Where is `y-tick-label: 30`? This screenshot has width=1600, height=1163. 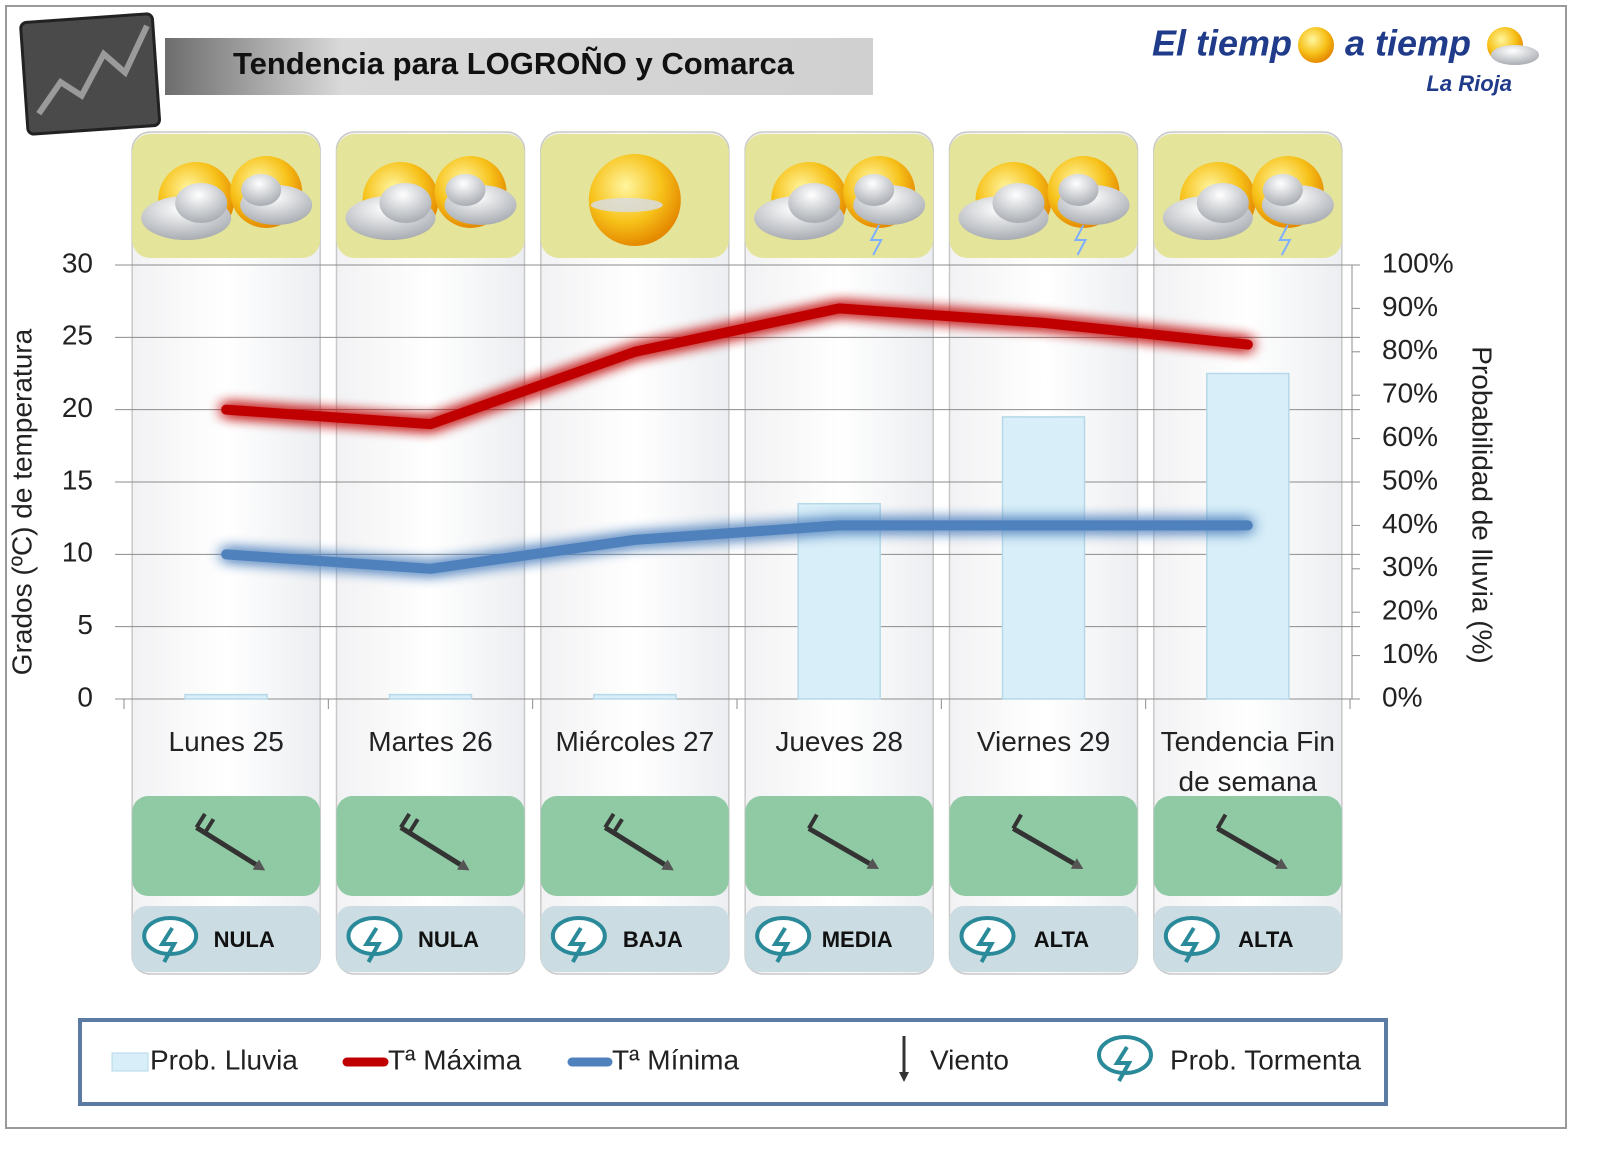 y-tick-label: 30 is located at coordinates (77, 262).